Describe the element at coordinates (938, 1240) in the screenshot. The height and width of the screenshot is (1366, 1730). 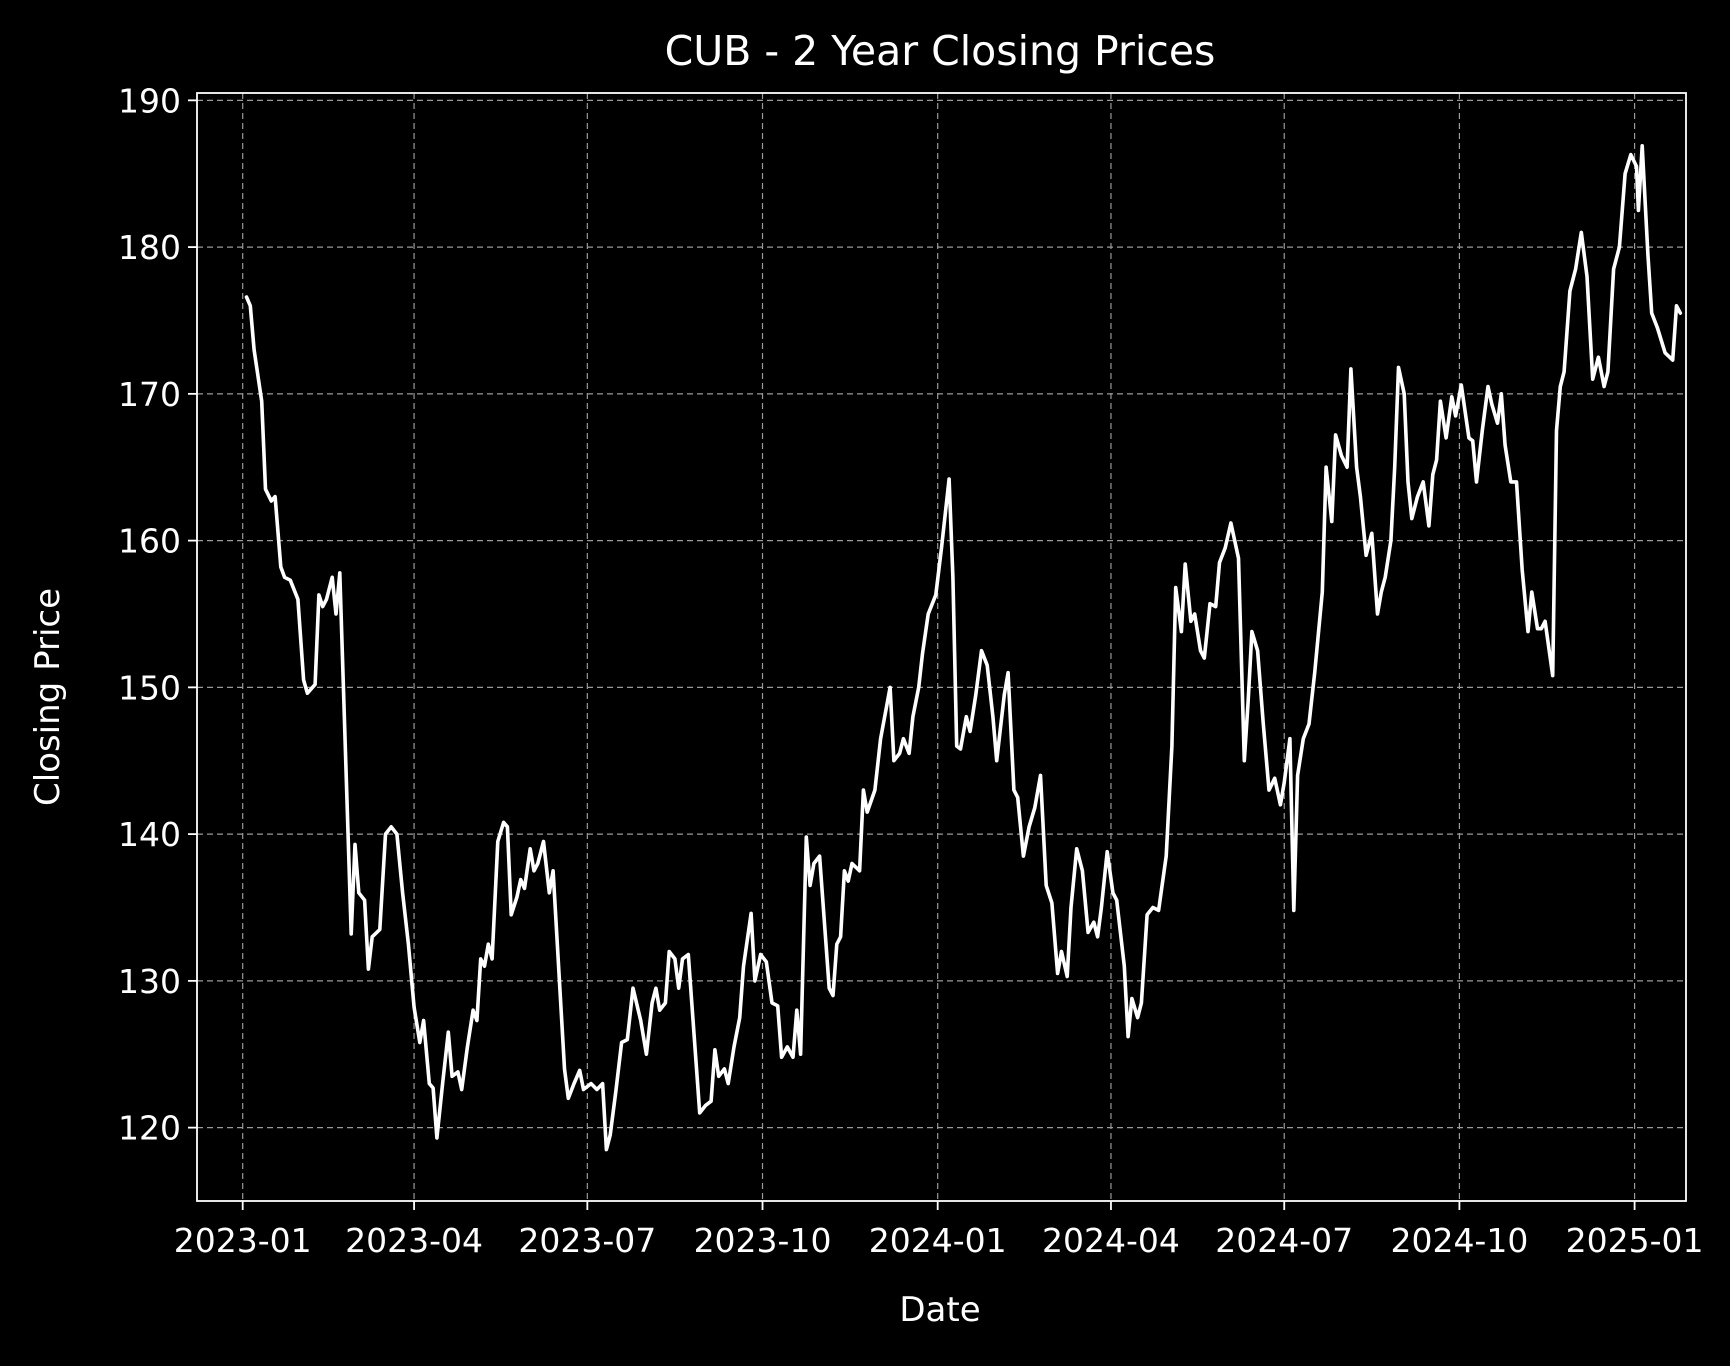
I see `x-tick-label: 2024-01` at that location.